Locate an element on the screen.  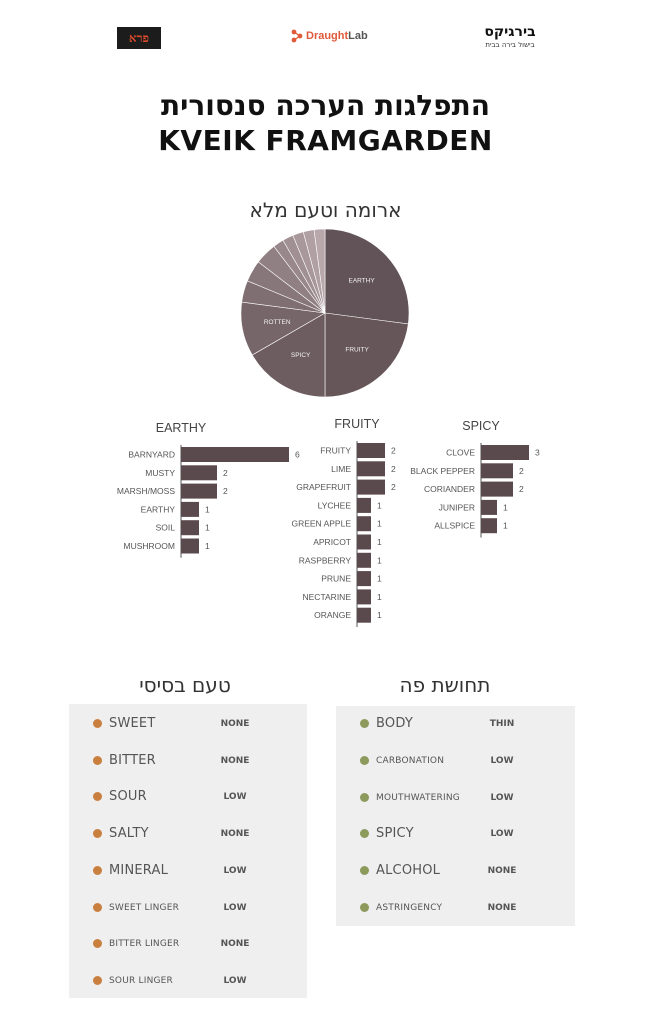
draughtlab-logo-text-b: Lab is located at coordinates (358, 36).